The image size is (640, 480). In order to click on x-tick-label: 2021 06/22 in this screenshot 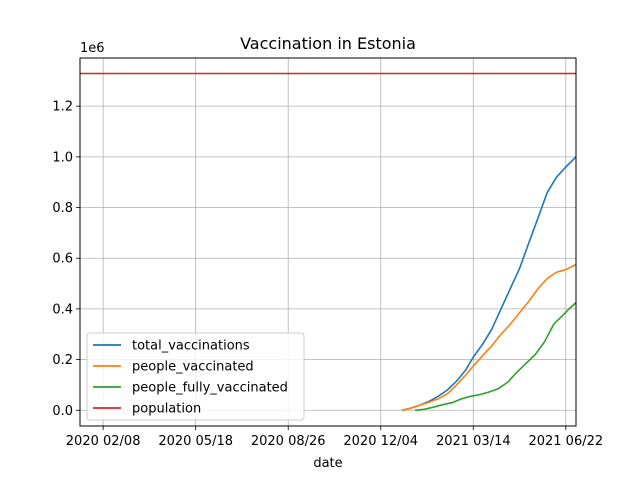, I will do `click(565, 441)`.